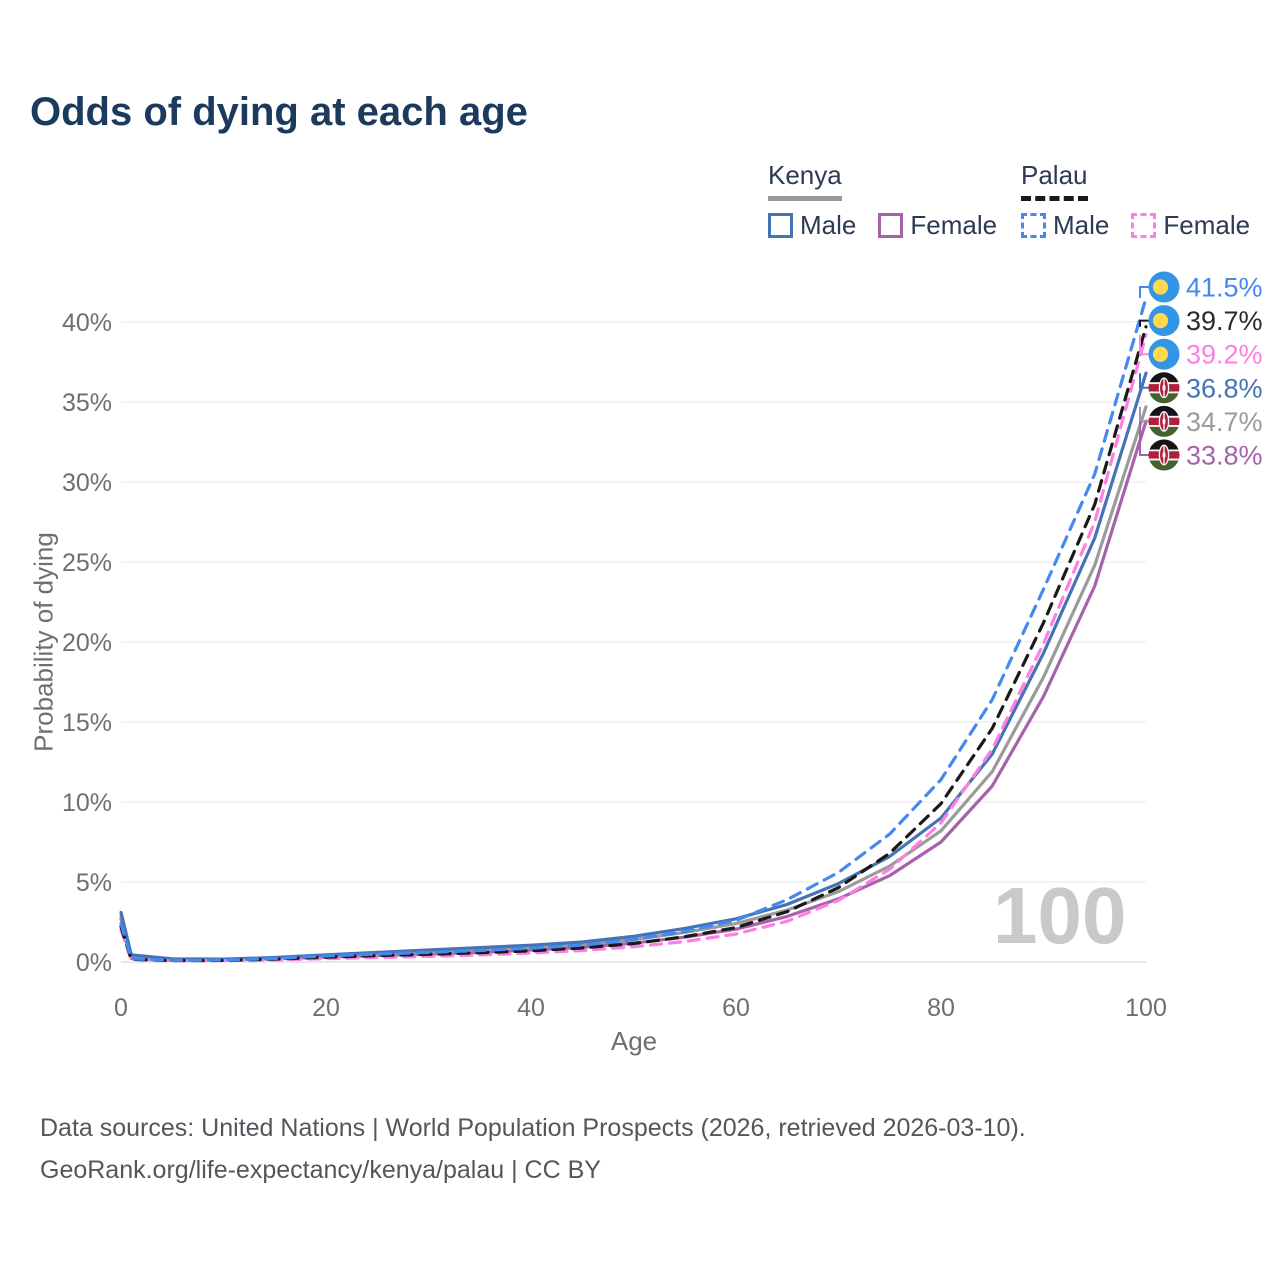  What do you see at coordinates (1224, 388) in the screenshot?
I see `end-value-label-kenya-male: 36.8%` at bounding box center [1224, 388].